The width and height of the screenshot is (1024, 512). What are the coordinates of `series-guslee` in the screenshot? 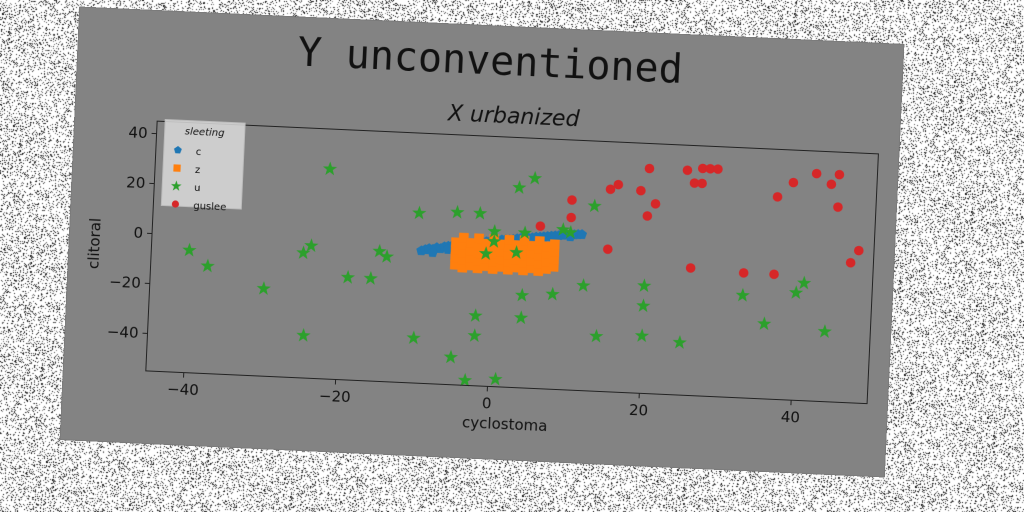 It's located at (699, 221).